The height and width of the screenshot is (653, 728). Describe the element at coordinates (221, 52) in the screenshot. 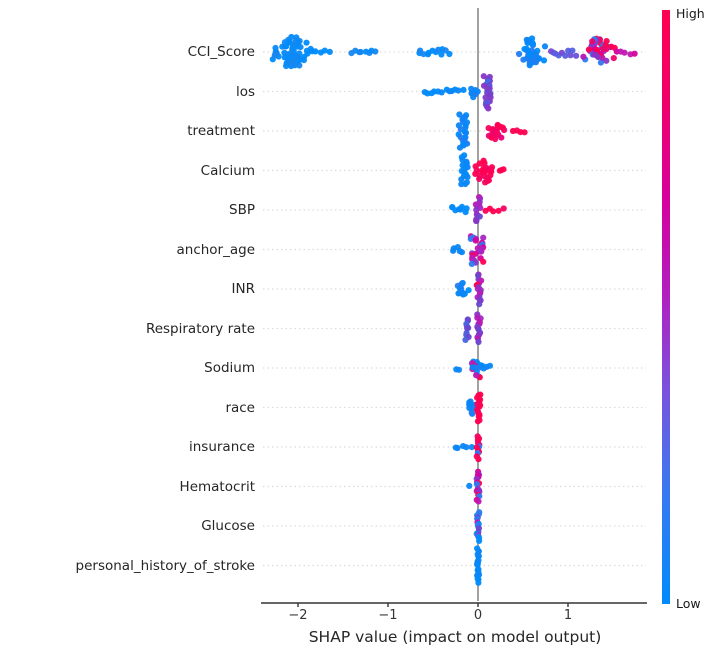

I see `feature-label: CCI_Score` at that location.